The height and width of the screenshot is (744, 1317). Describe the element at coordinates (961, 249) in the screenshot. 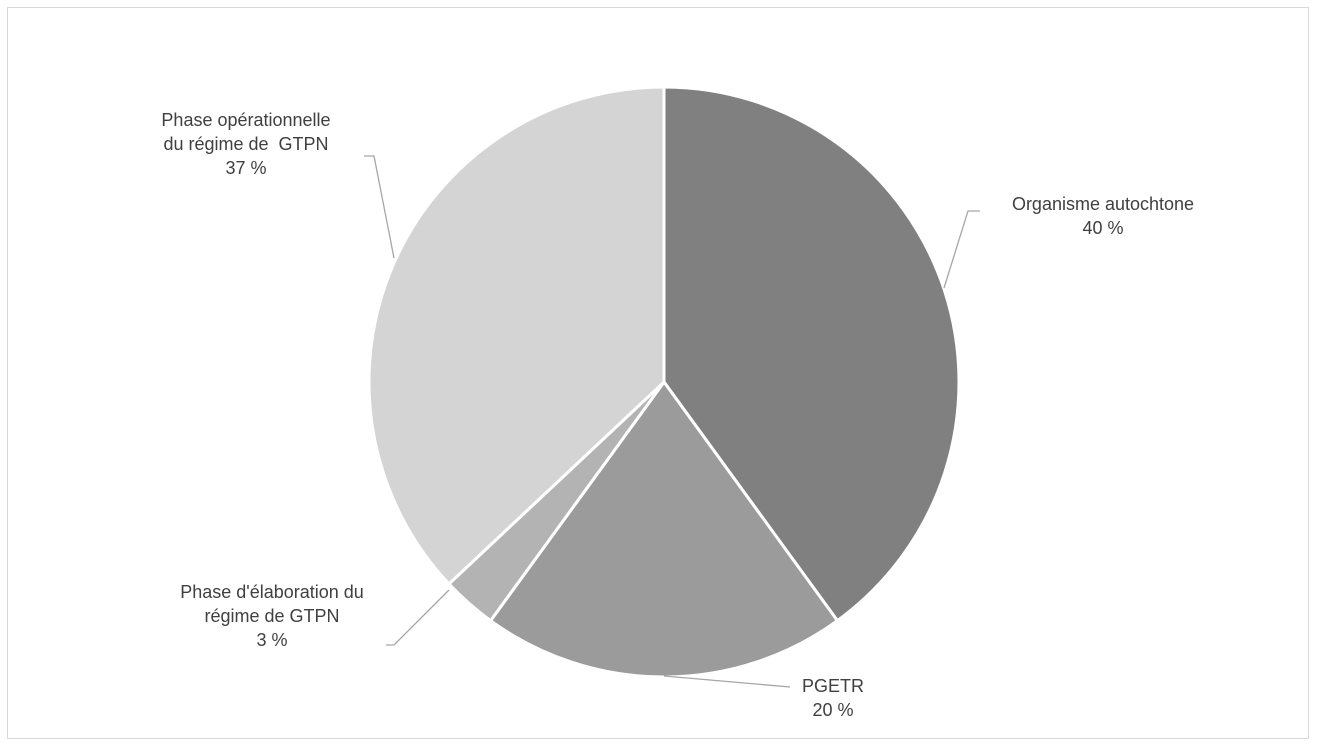

I see `leader-line-organisme-autochtone` at that location.